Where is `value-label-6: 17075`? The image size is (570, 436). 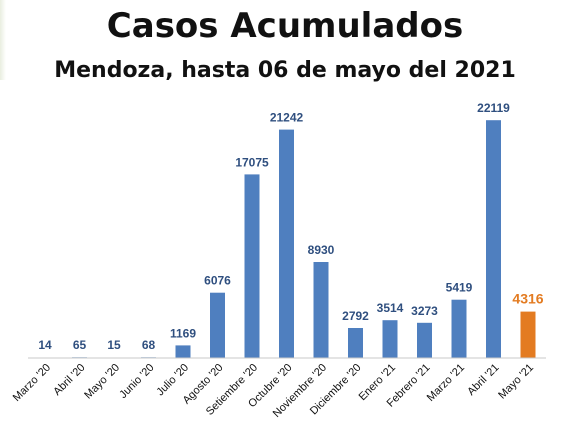
value-label-6: 17075 is located at coordinates (252, 162).